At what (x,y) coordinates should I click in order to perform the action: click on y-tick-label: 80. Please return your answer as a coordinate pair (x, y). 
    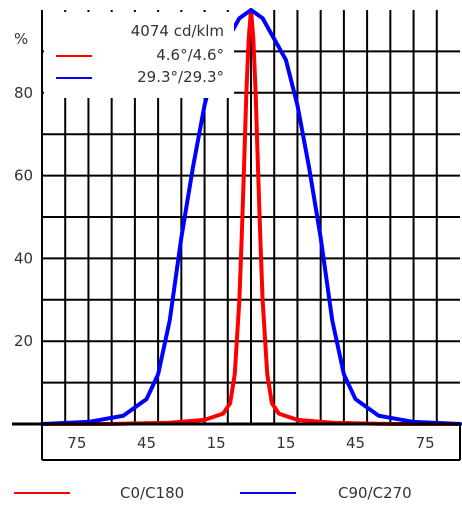
    Looking at the image, I should click on (23, 93).